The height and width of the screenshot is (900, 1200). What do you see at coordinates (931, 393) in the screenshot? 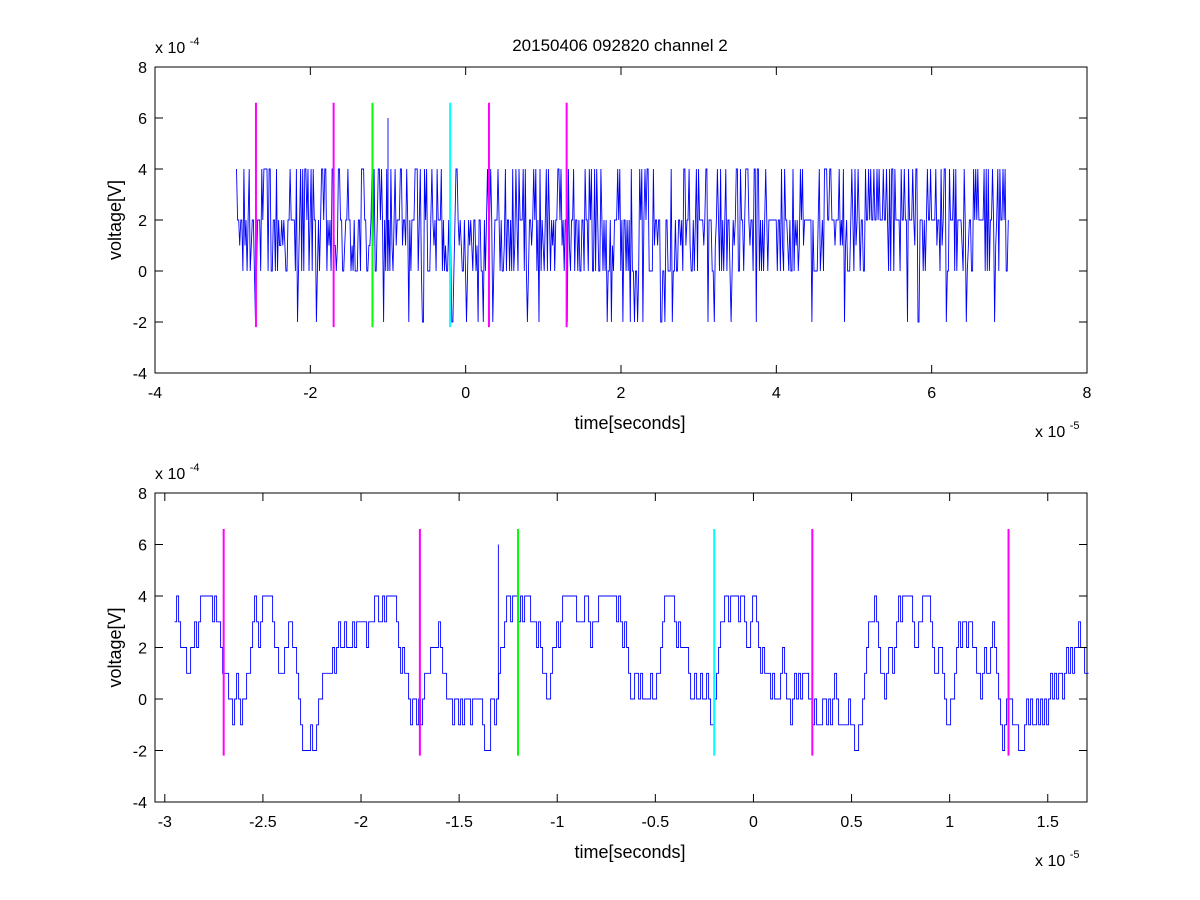
I see `x-tick-label: 6` at bounding box center [931, 393].